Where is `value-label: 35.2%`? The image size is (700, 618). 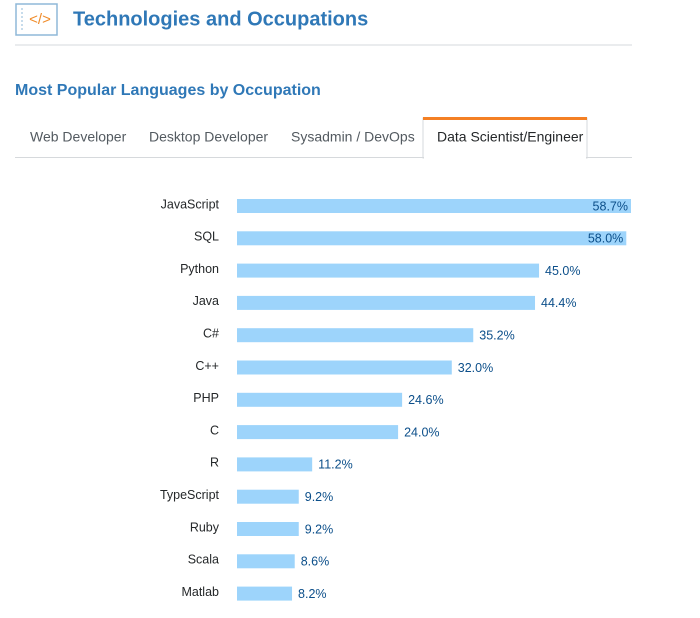
value-label: 35.2% is located at coordinates (496, 335).